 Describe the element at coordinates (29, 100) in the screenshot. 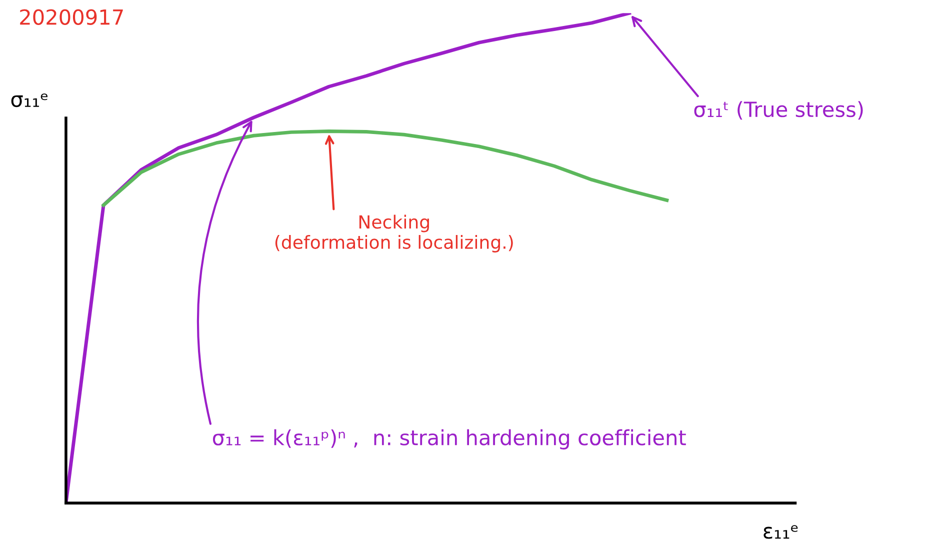

I see `y-axis-title: σ₁₁ᵉ` at that location.